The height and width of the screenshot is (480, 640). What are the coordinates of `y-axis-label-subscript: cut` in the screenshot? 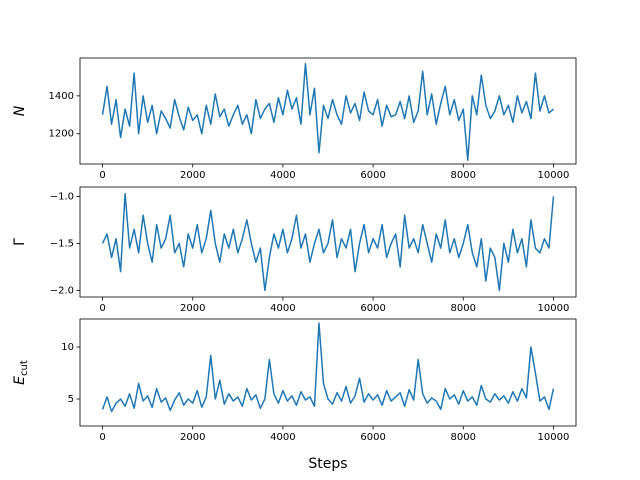 It's located at (24, 368).